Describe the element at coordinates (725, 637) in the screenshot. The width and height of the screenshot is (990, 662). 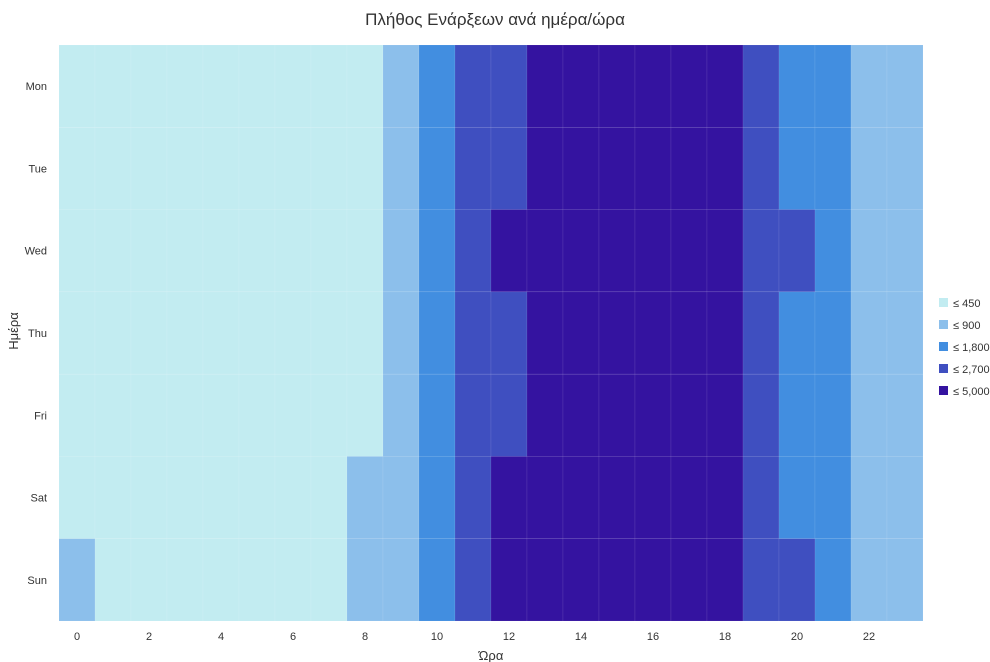
I see `x-tick-label: 18` at that location.